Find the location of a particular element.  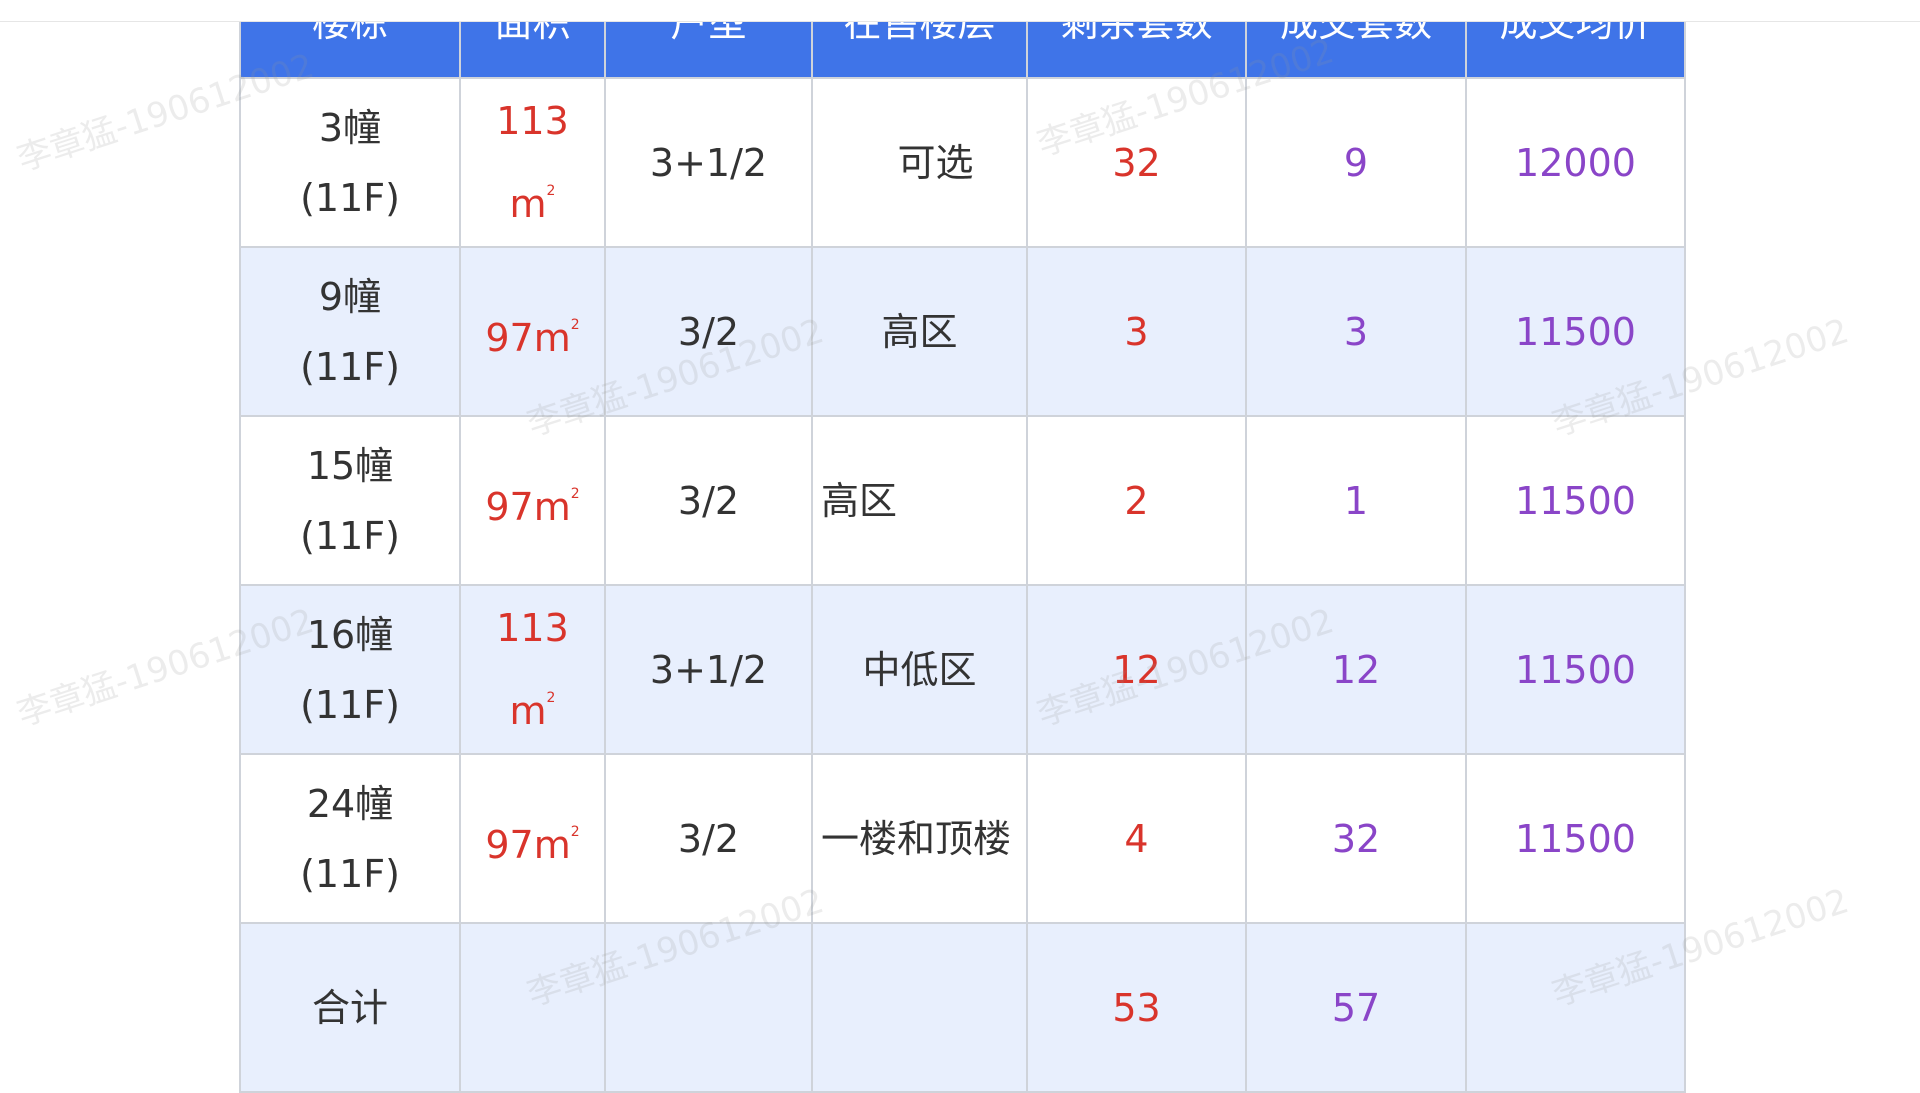

header-sold: 成交套数 is located at coordinates (1356, 50).